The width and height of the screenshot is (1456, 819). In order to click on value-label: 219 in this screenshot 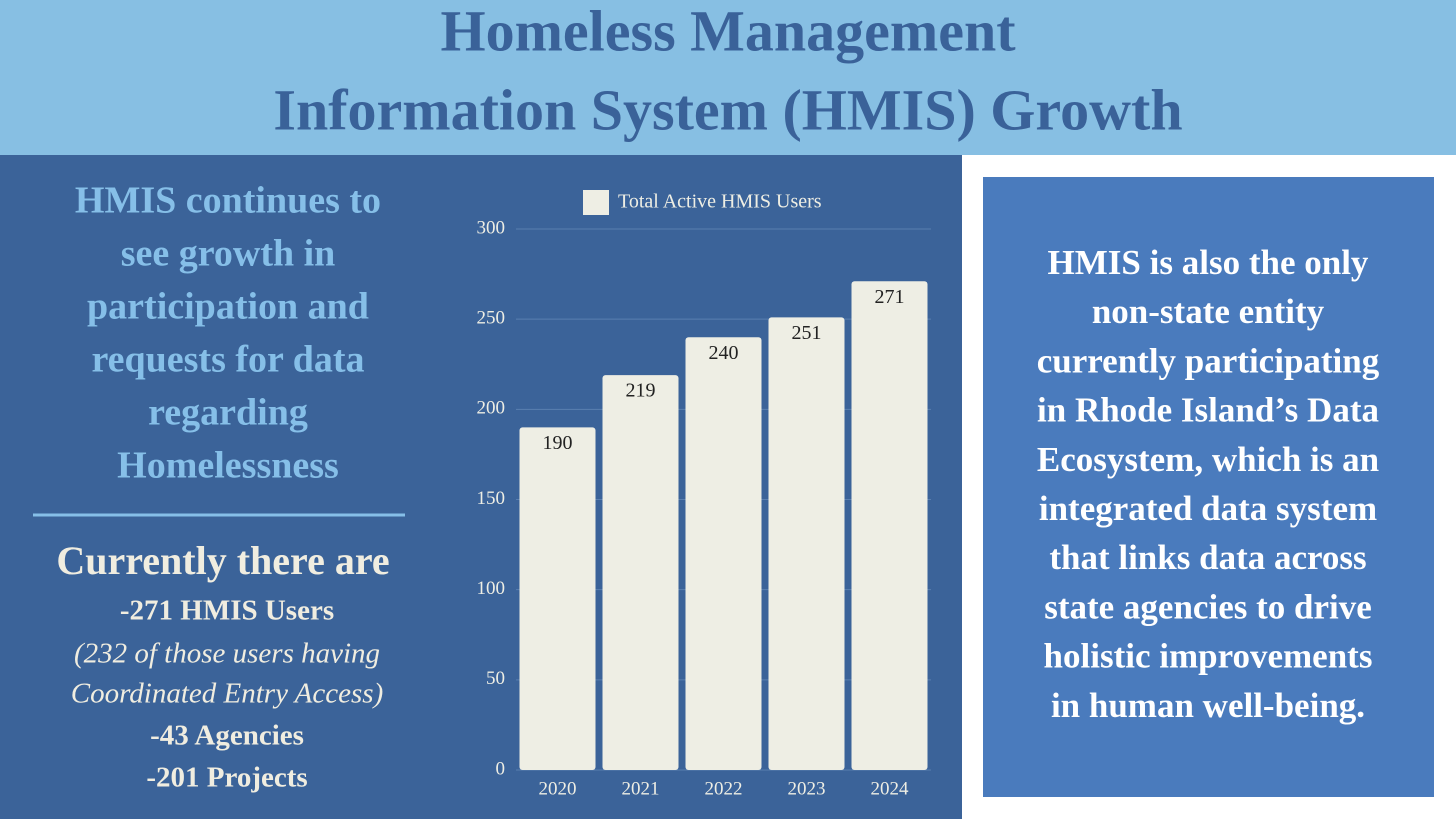, I will do `click(641, 391)`.